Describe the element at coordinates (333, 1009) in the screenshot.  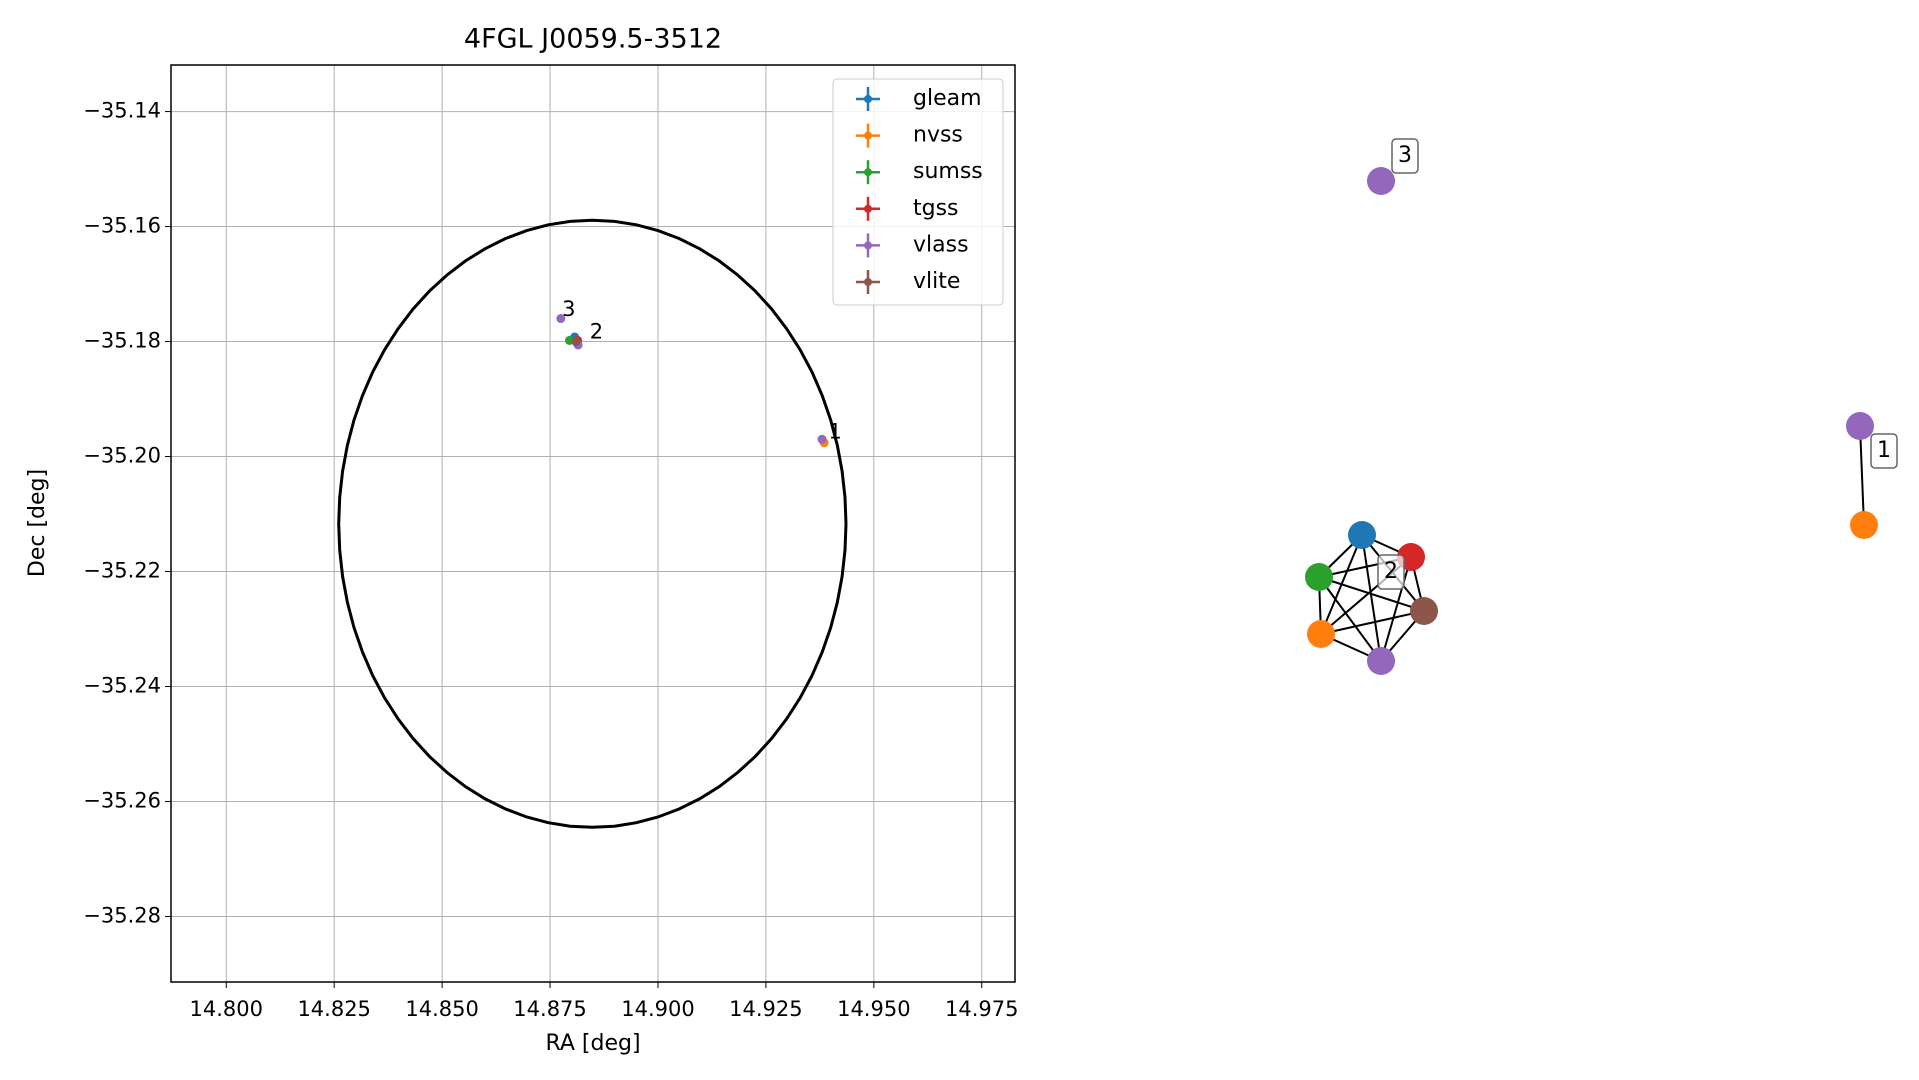
I see `x-tick-label: 14.825` at that location.